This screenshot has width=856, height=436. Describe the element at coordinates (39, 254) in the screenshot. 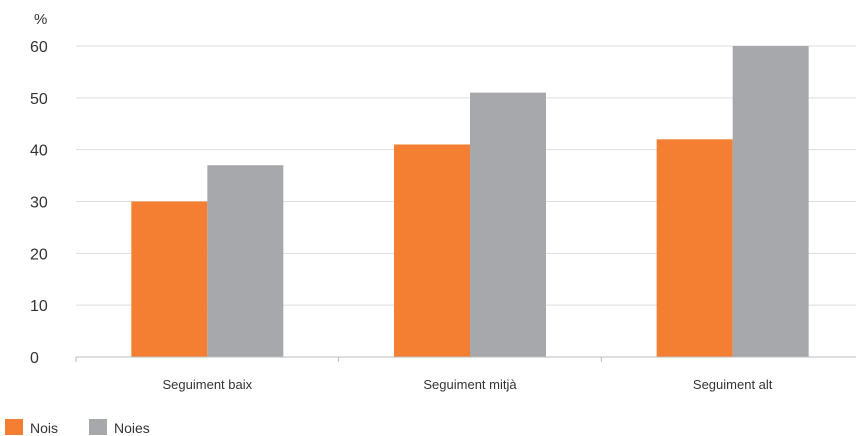

I see `y-tick-label-20: 20` at that location.